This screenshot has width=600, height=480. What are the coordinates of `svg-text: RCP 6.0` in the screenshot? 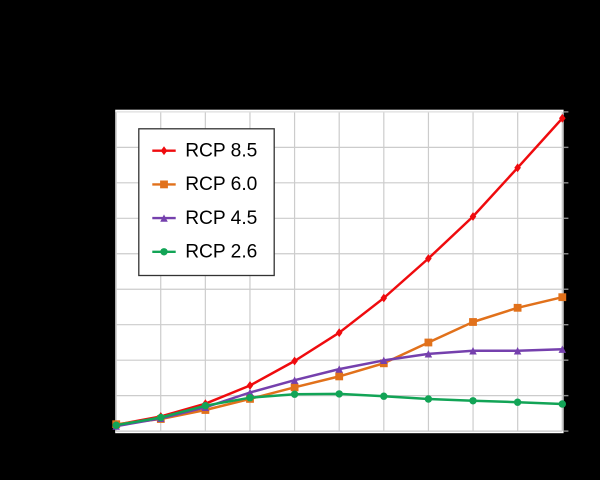 It's located at (221, 184).